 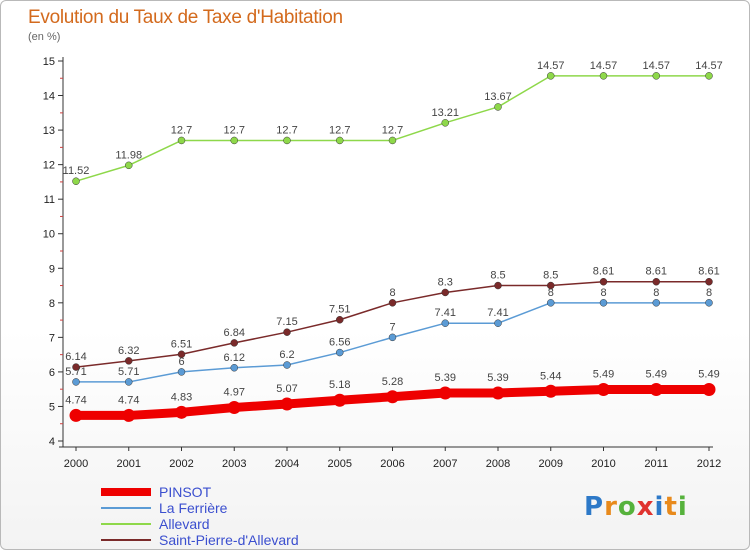 What do you see at coordinates (181, 344) in the screenshot?
I see `data-label: 6.51` at bounding box center [181, 344].